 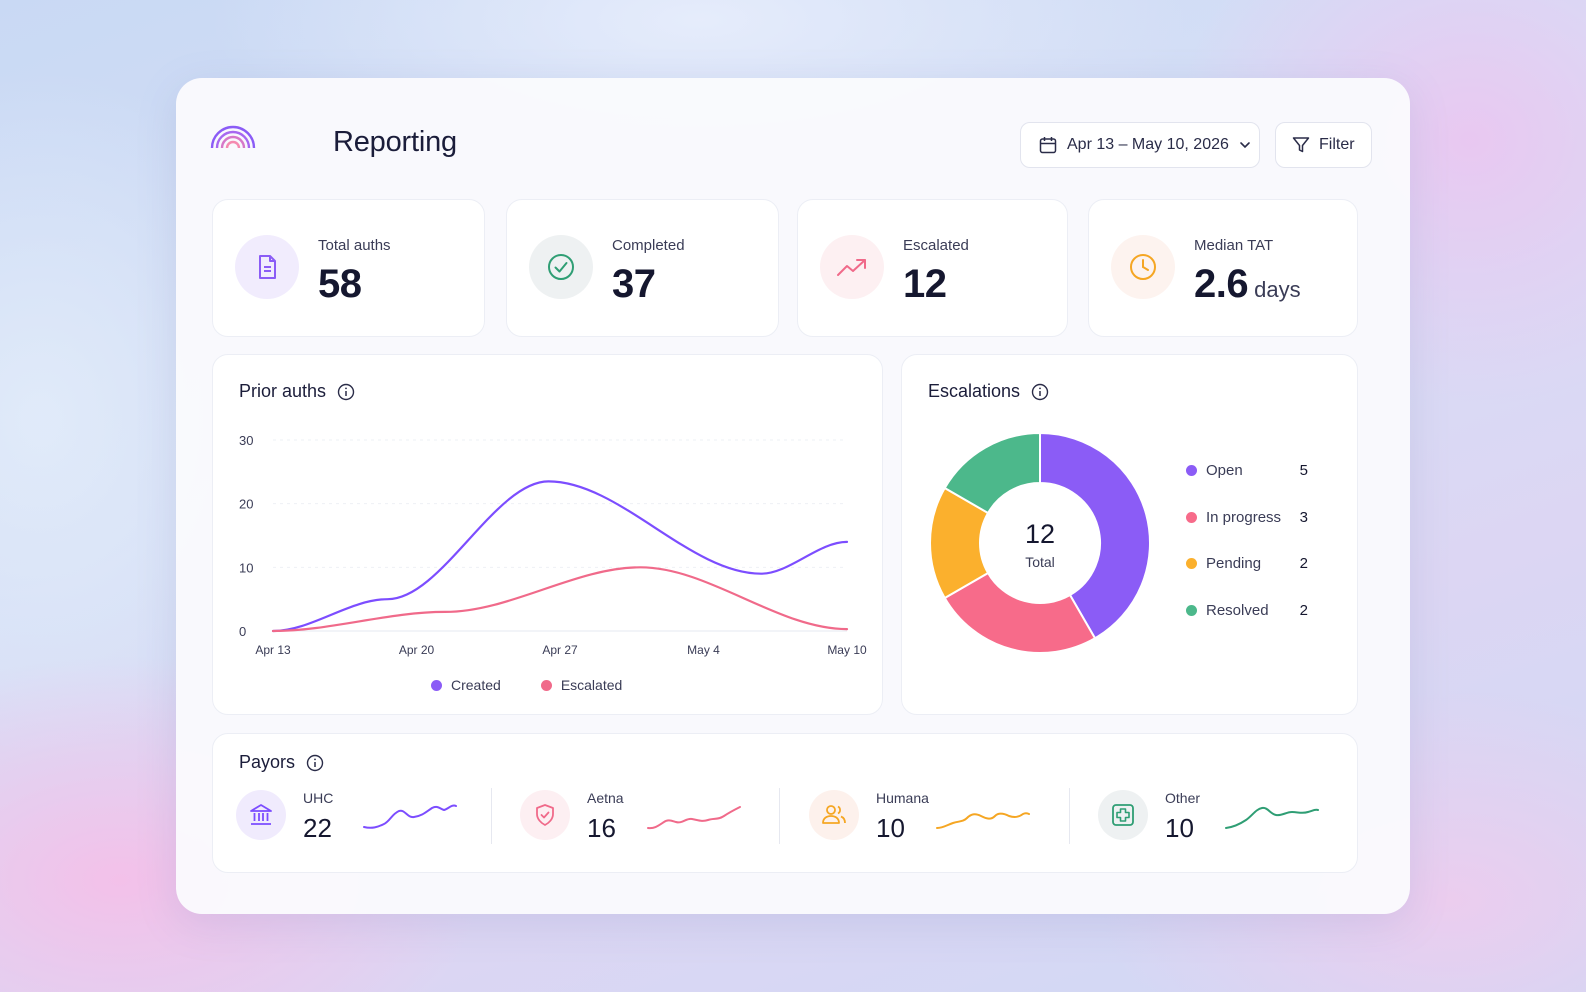 I want to click on donut-center: 12 Total, so click(x=1040, y=544).